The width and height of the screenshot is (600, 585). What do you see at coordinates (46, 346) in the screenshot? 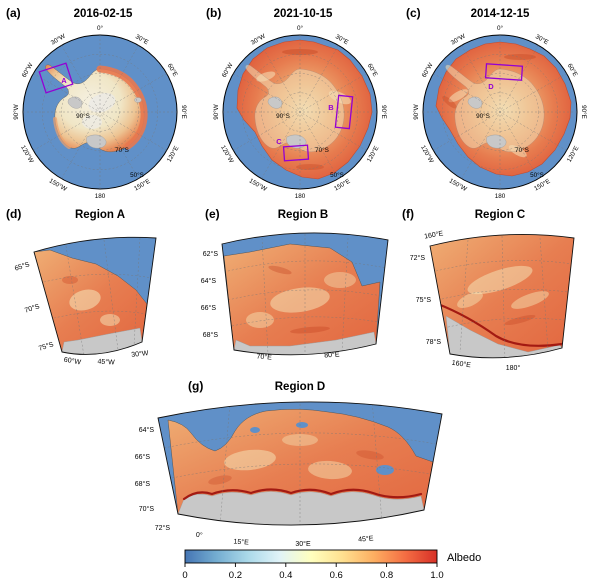
I see `lat-tick: 75°S` at bounding box center [46, 346].